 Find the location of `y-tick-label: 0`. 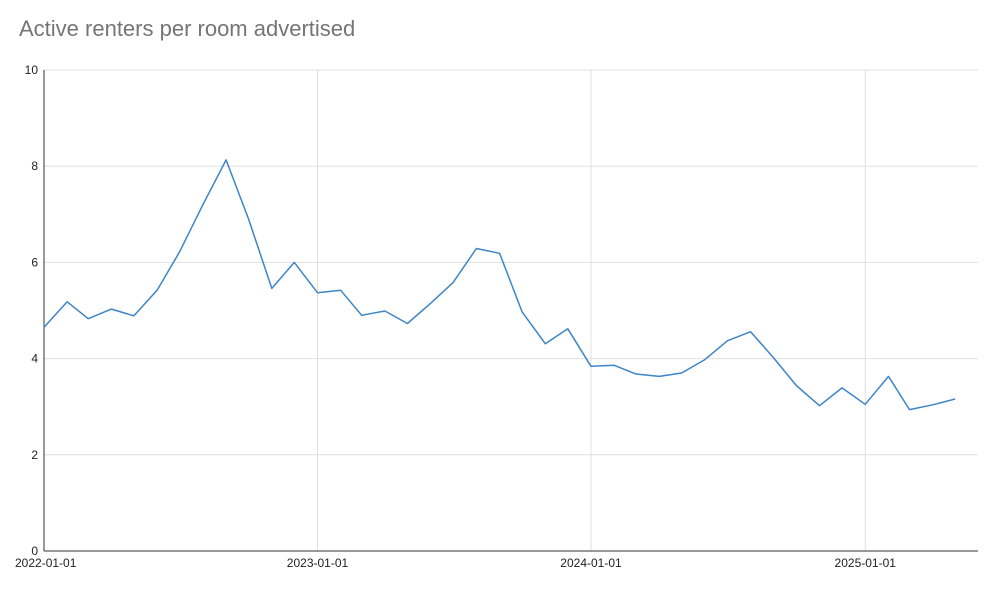

y-tick-label: 0 is located at coordinates (34, 551).